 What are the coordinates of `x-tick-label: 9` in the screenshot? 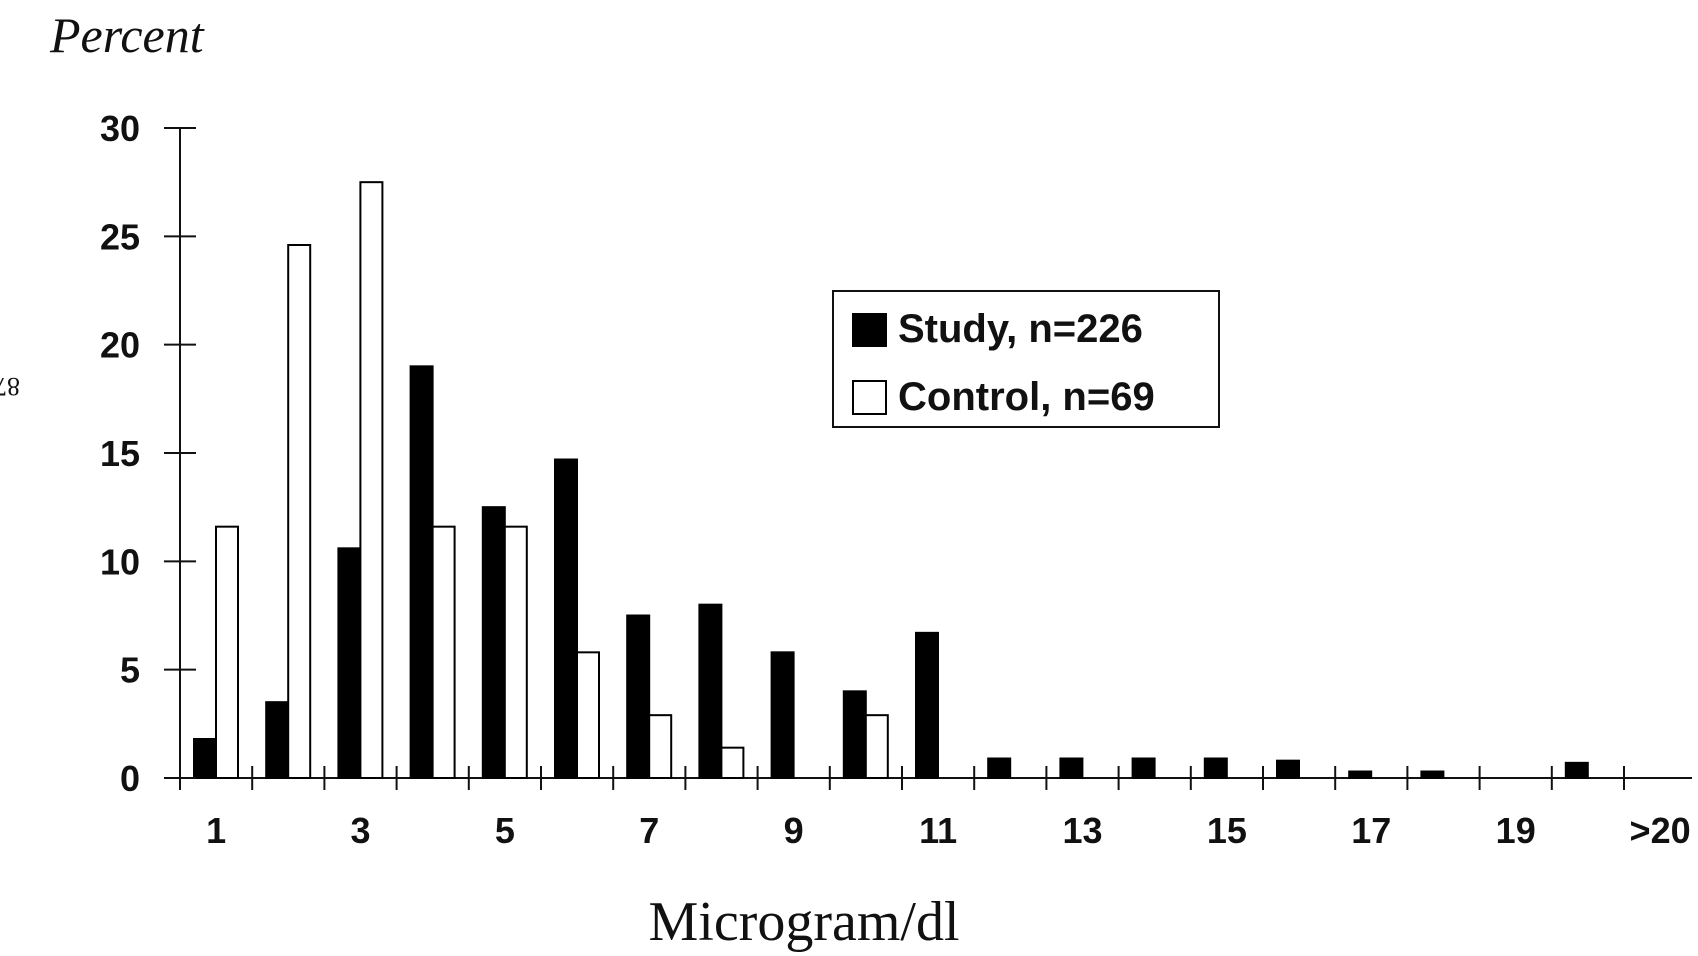 It's located at (794, 830).